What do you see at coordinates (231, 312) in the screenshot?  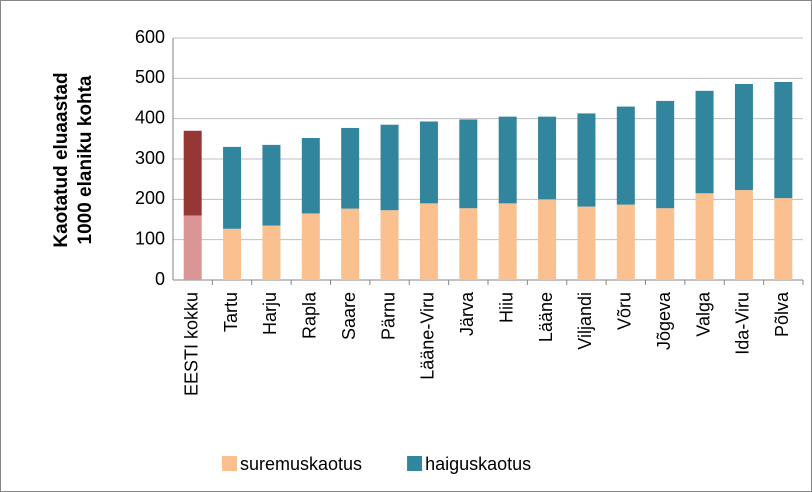 I see `x-tick-label: Tartu` at bounding box center [231, 312].